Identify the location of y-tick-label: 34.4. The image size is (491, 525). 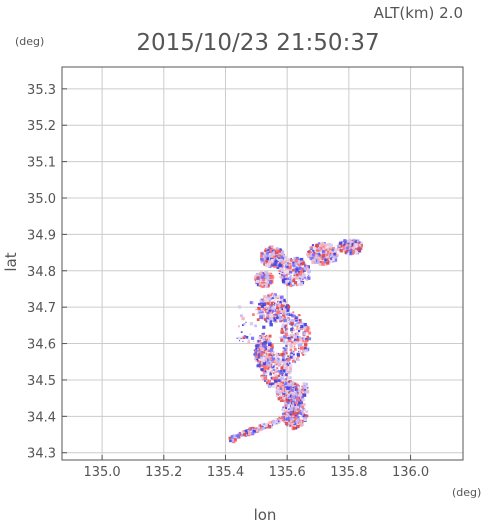
(41, 417).